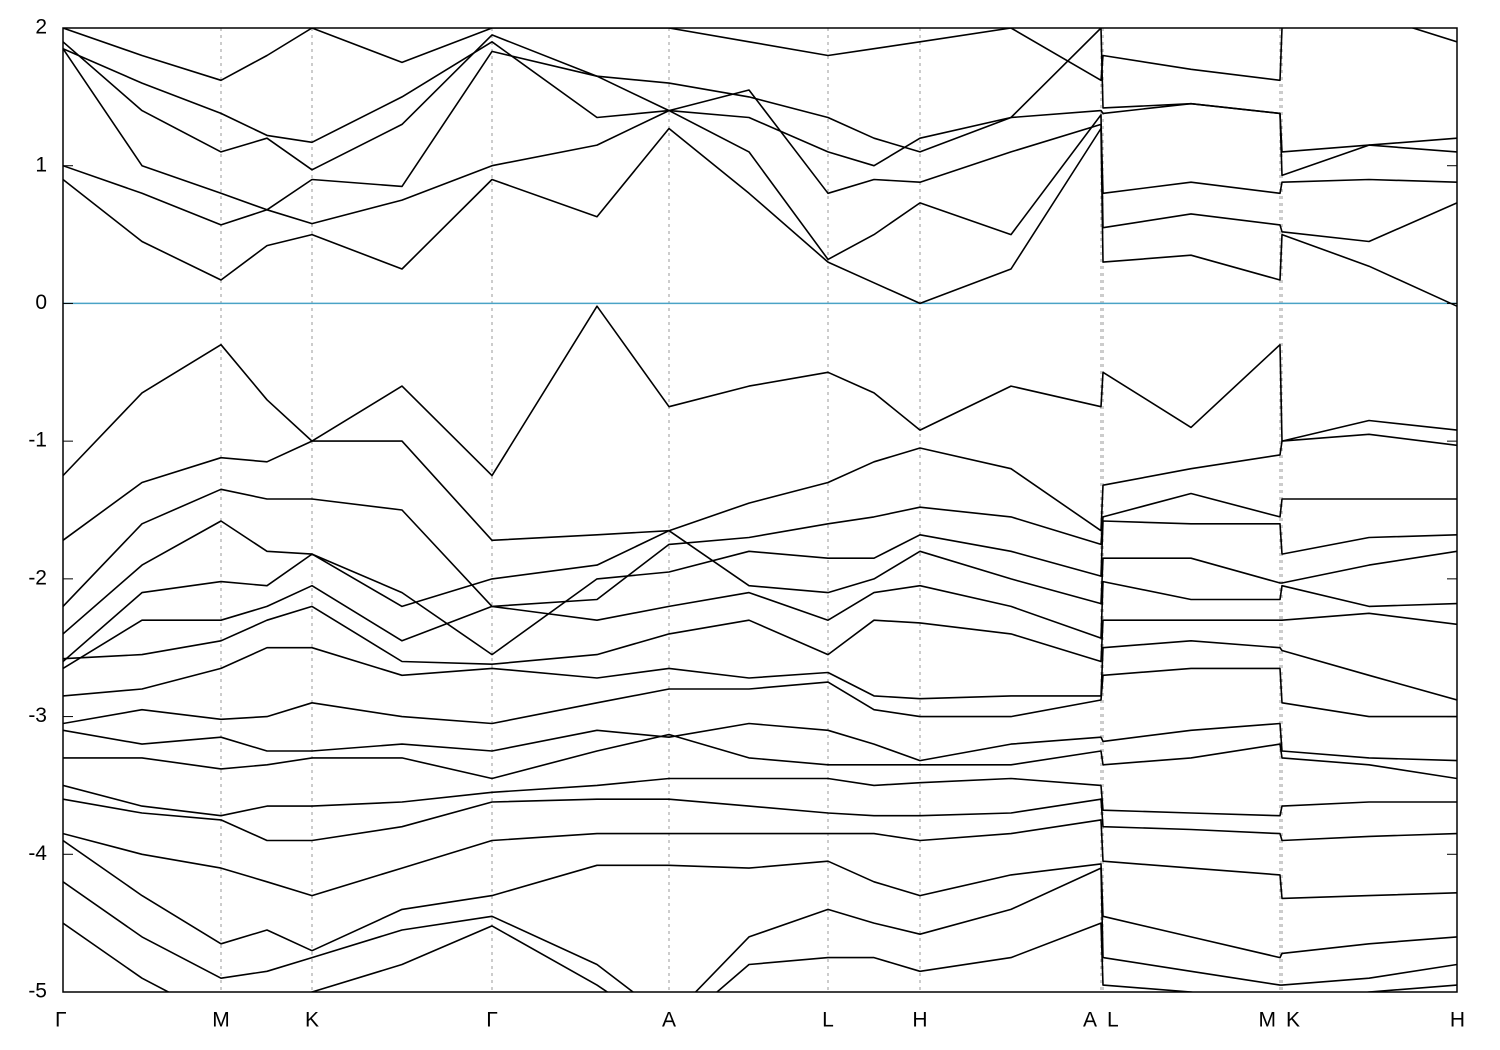  I want to click on y-tick-label: -1, so click(37, 440).